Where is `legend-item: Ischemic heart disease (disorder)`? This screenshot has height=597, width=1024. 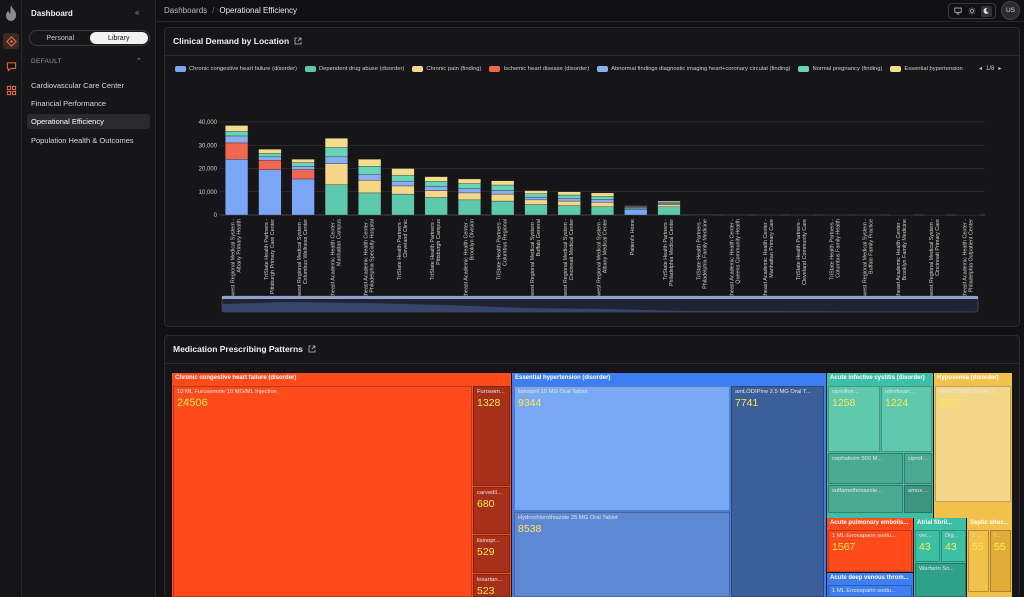 legend-item: Ischemic heart disease (disorder) is located at coordinates (539, 69).